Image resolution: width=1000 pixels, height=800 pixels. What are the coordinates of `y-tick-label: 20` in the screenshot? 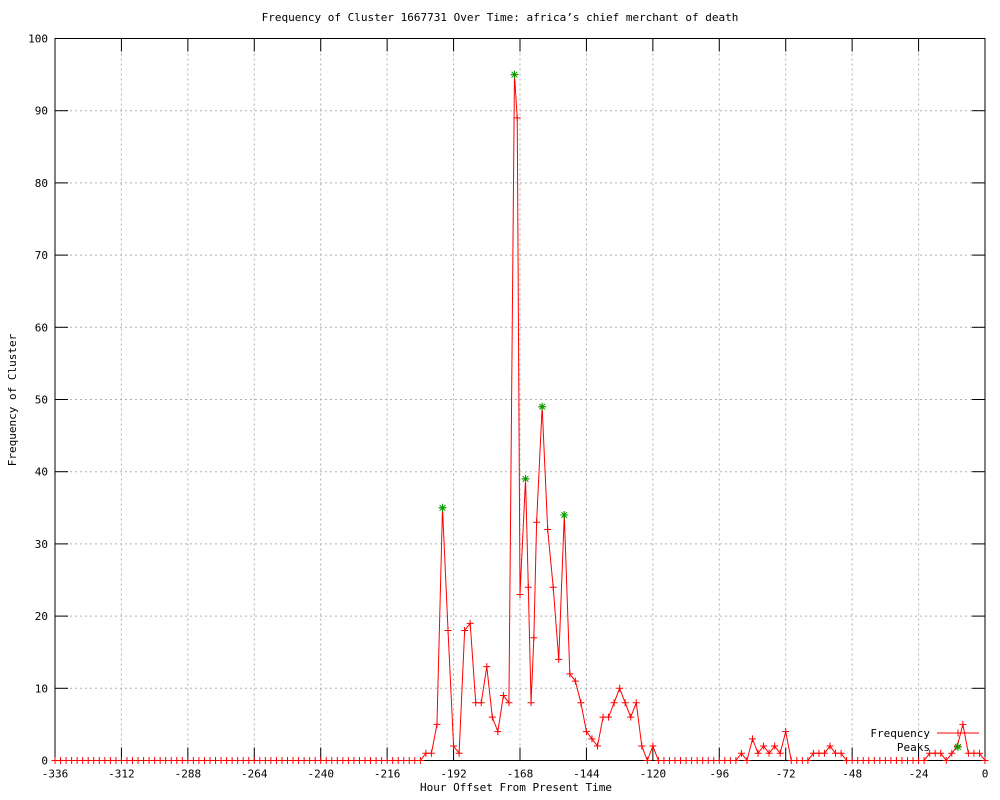 It's located at (41, 616).